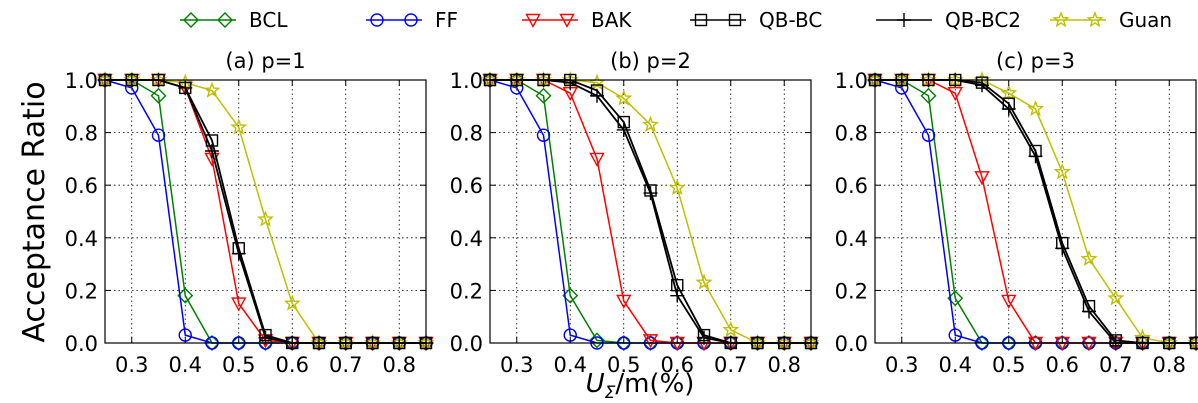  Describe the element at coordinates (650, 61) in the screenshot. I see `panel-title: (b) p=2` at that location.